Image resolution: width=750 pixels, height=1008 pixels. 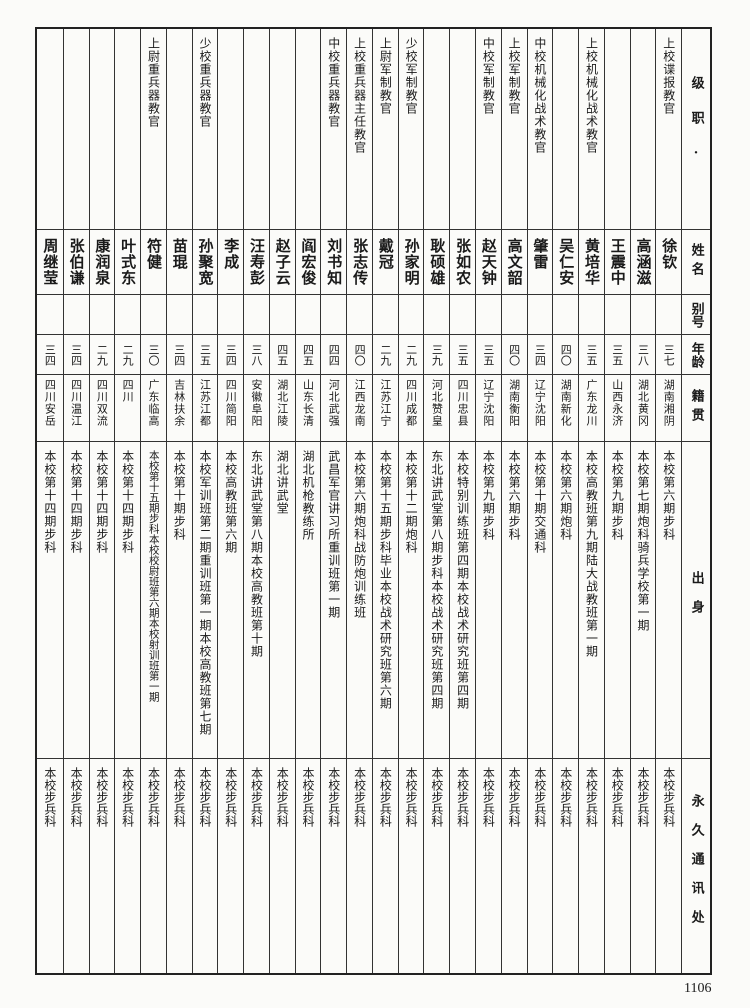 I want to click on cell-name: 刘书知, so click(x=334, y=262).